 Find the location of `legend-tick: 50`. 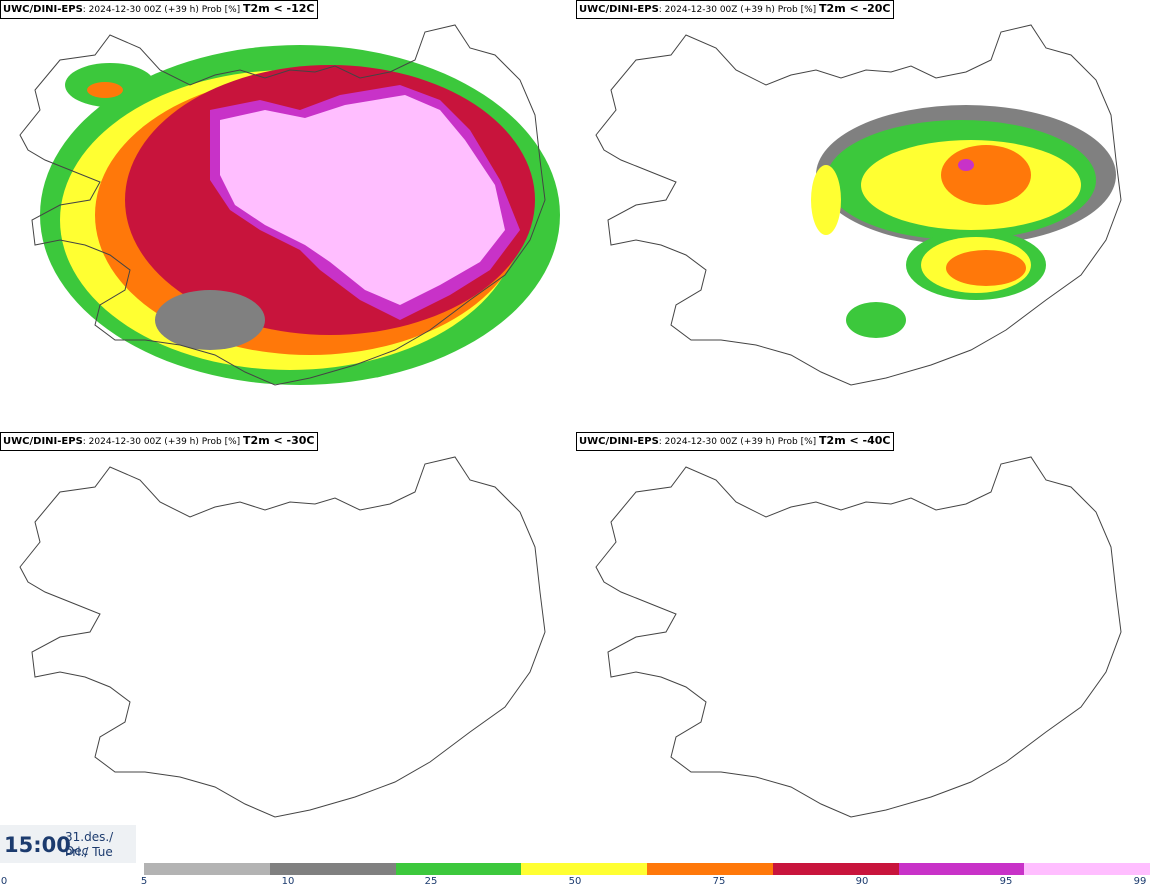

legend-tick: 50 is located at coordinates (575, 881).